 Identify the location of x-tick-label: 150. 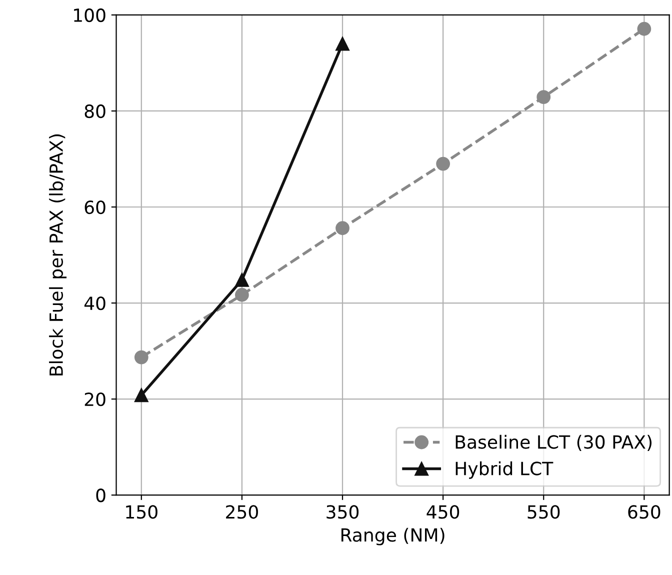
(142, 512).